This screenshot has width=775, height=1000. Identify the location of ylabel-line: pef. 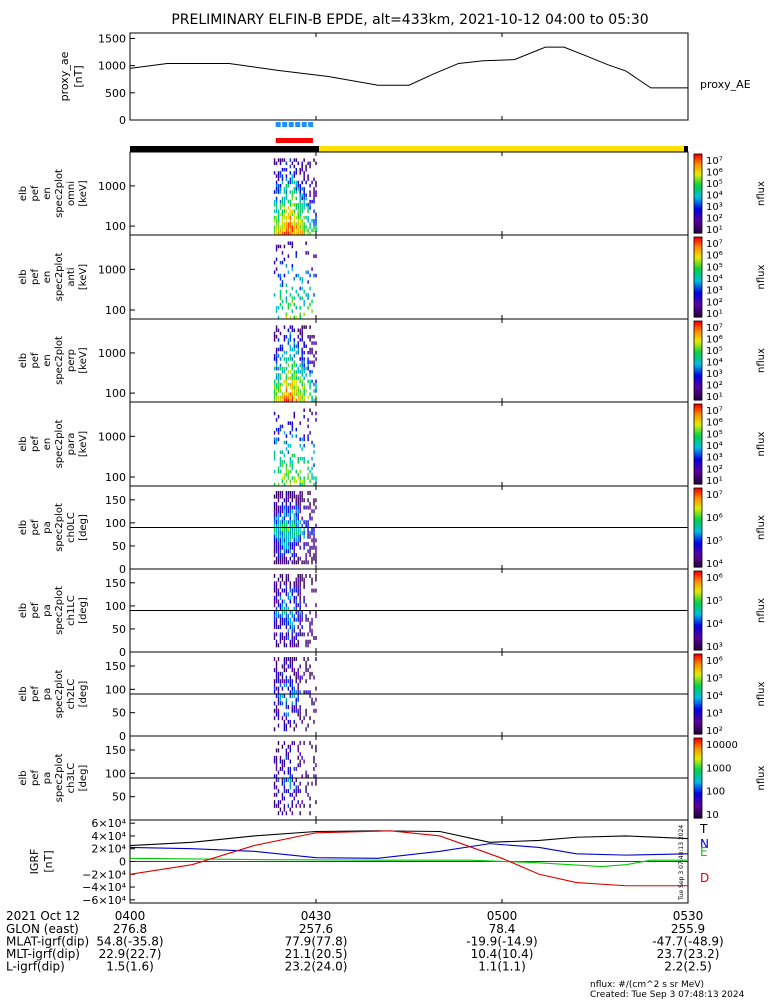
(35, 778).